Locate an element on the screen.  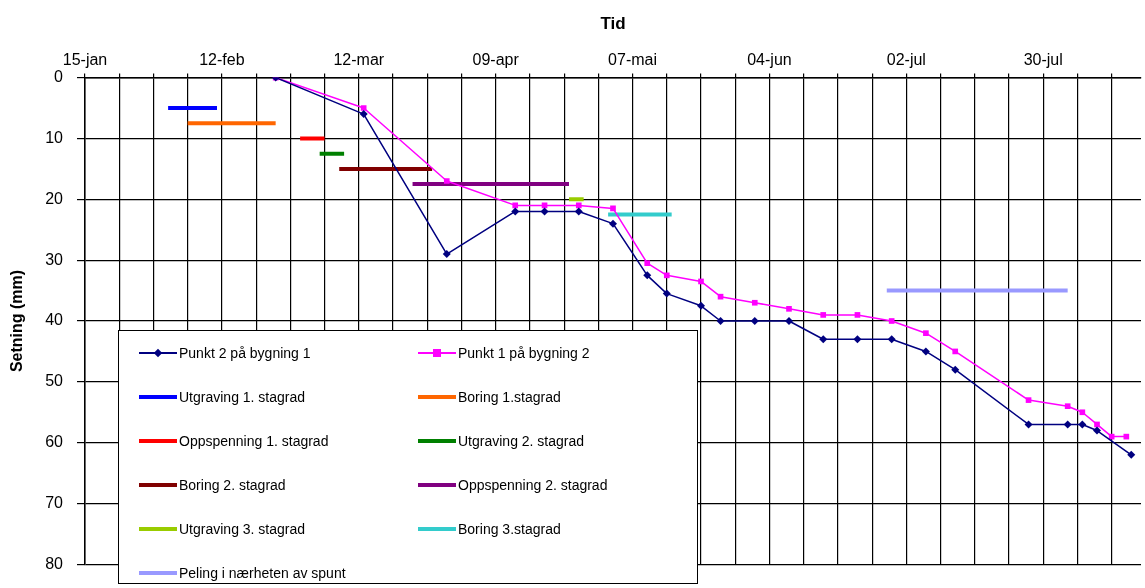
legend-label: Utgraving 2. stagrad is located at coordinates (521, 441).